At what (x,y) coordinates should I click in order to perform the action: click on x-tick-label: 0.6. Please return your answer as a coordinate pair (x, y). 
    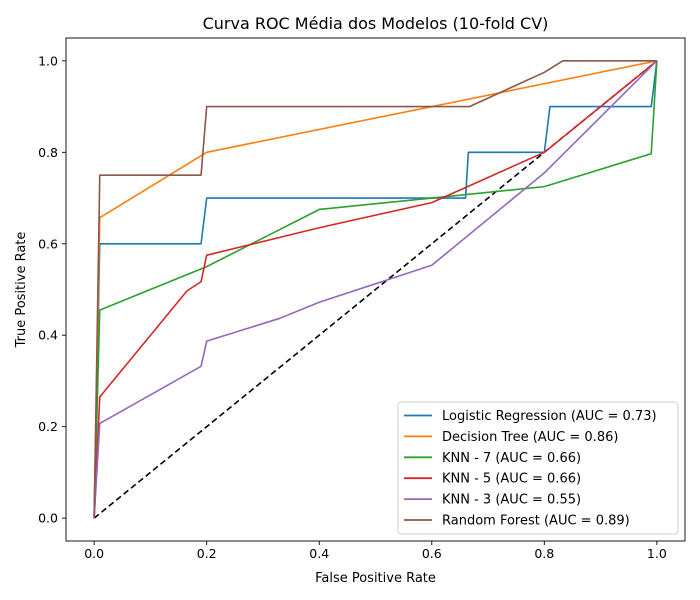
    Looking at the image, I should click on (432, 553).